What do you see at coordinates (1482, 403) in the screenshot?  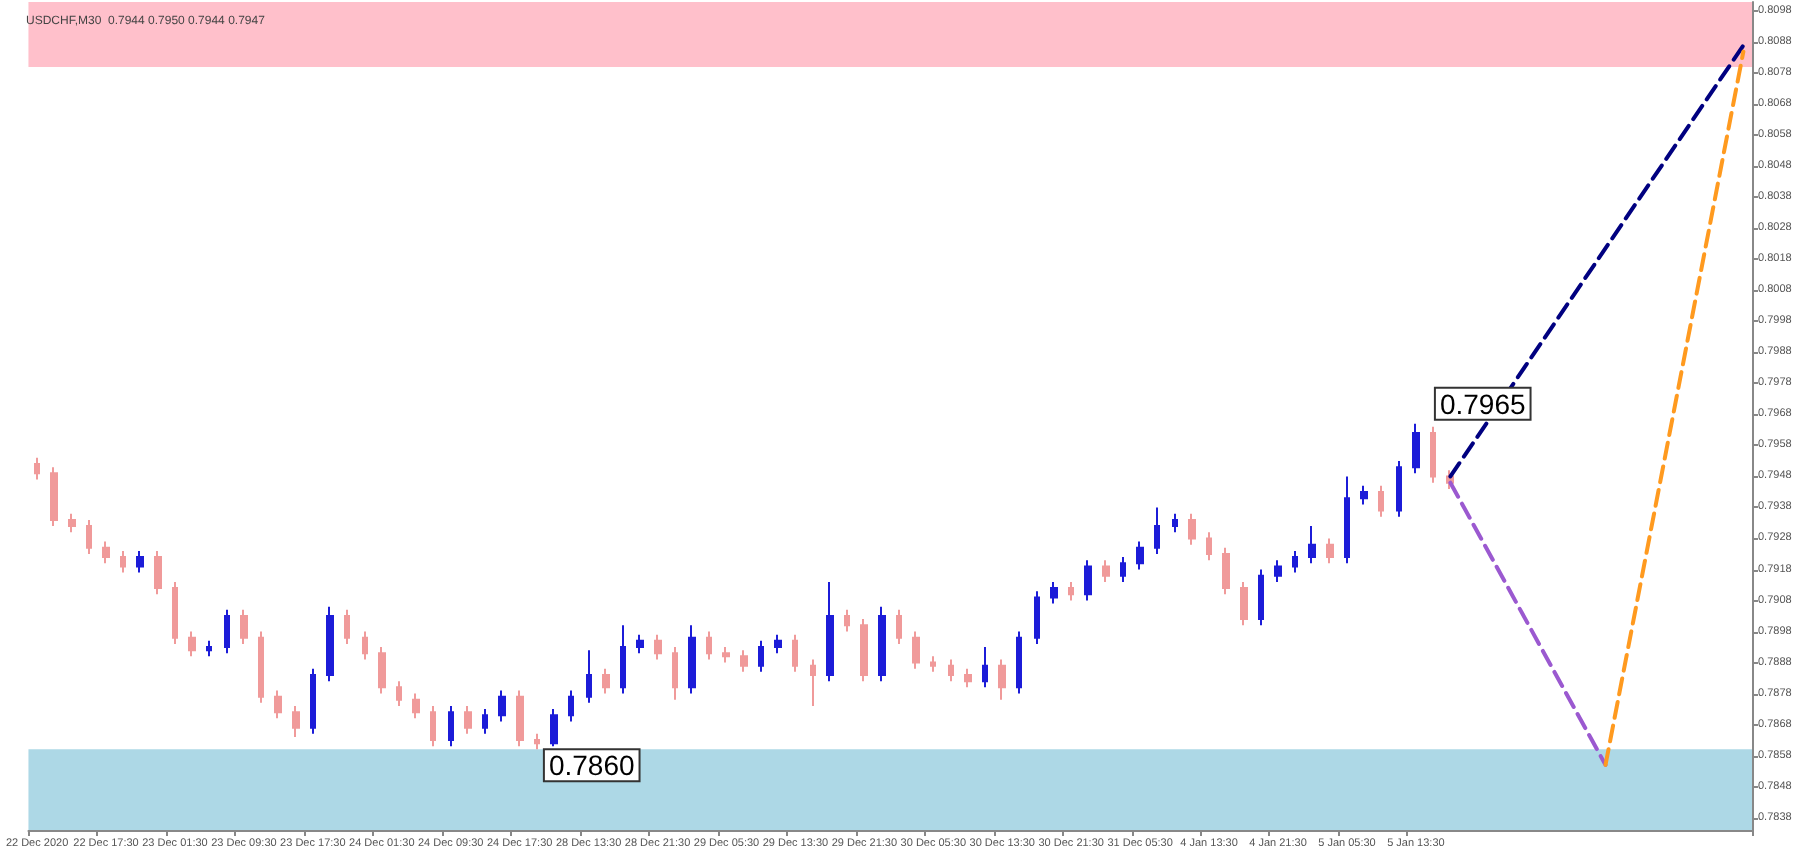 I see `annotation: 0.7965` at bounding box center [1482, 403].